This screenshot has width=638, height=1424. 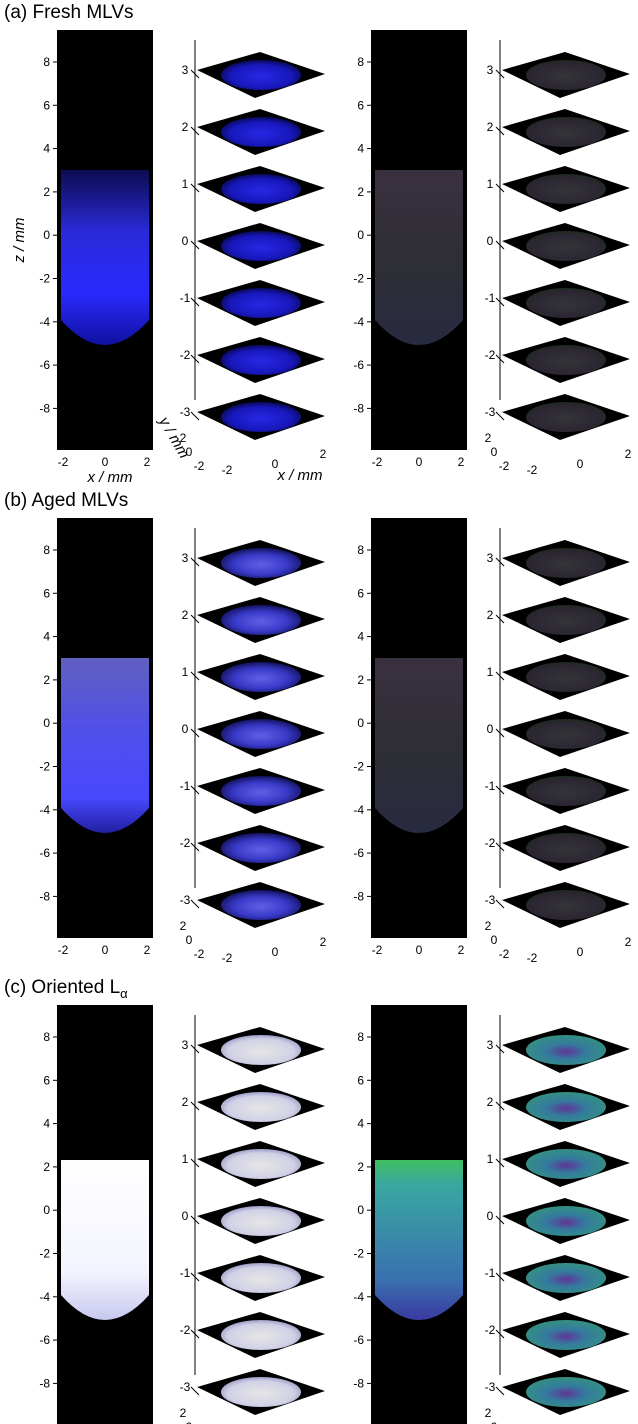 I want to click on panel-title-c: (c) Oriented Lα, so click(x=66, y=991).